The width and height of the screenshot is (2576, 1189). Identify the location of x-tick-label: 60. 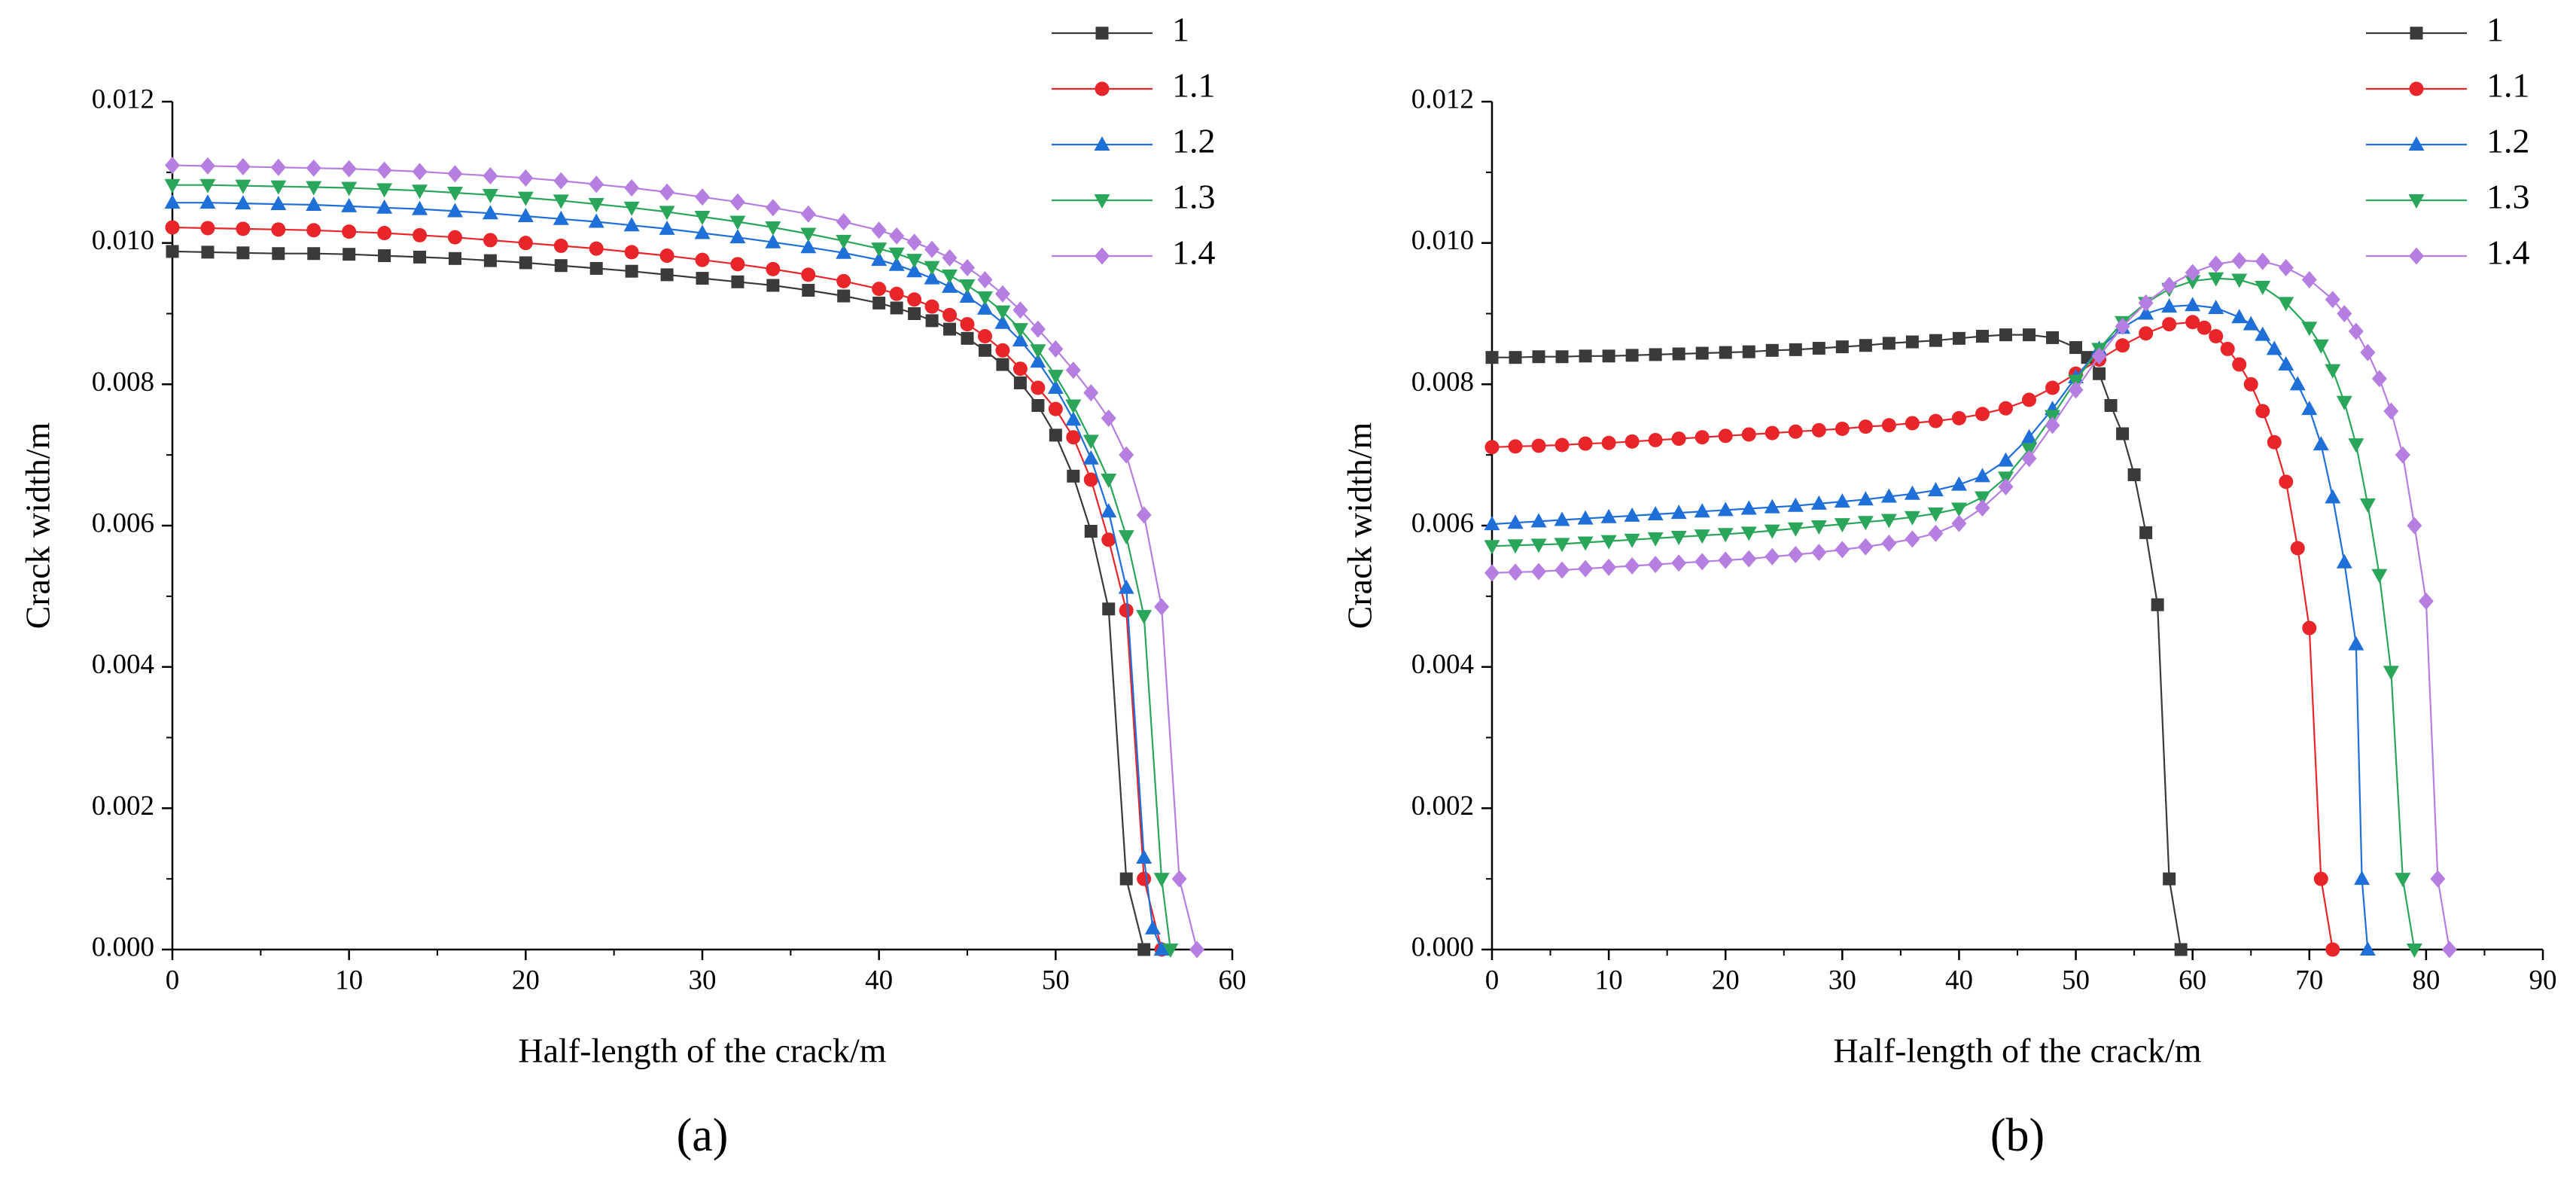
(1233, 980).